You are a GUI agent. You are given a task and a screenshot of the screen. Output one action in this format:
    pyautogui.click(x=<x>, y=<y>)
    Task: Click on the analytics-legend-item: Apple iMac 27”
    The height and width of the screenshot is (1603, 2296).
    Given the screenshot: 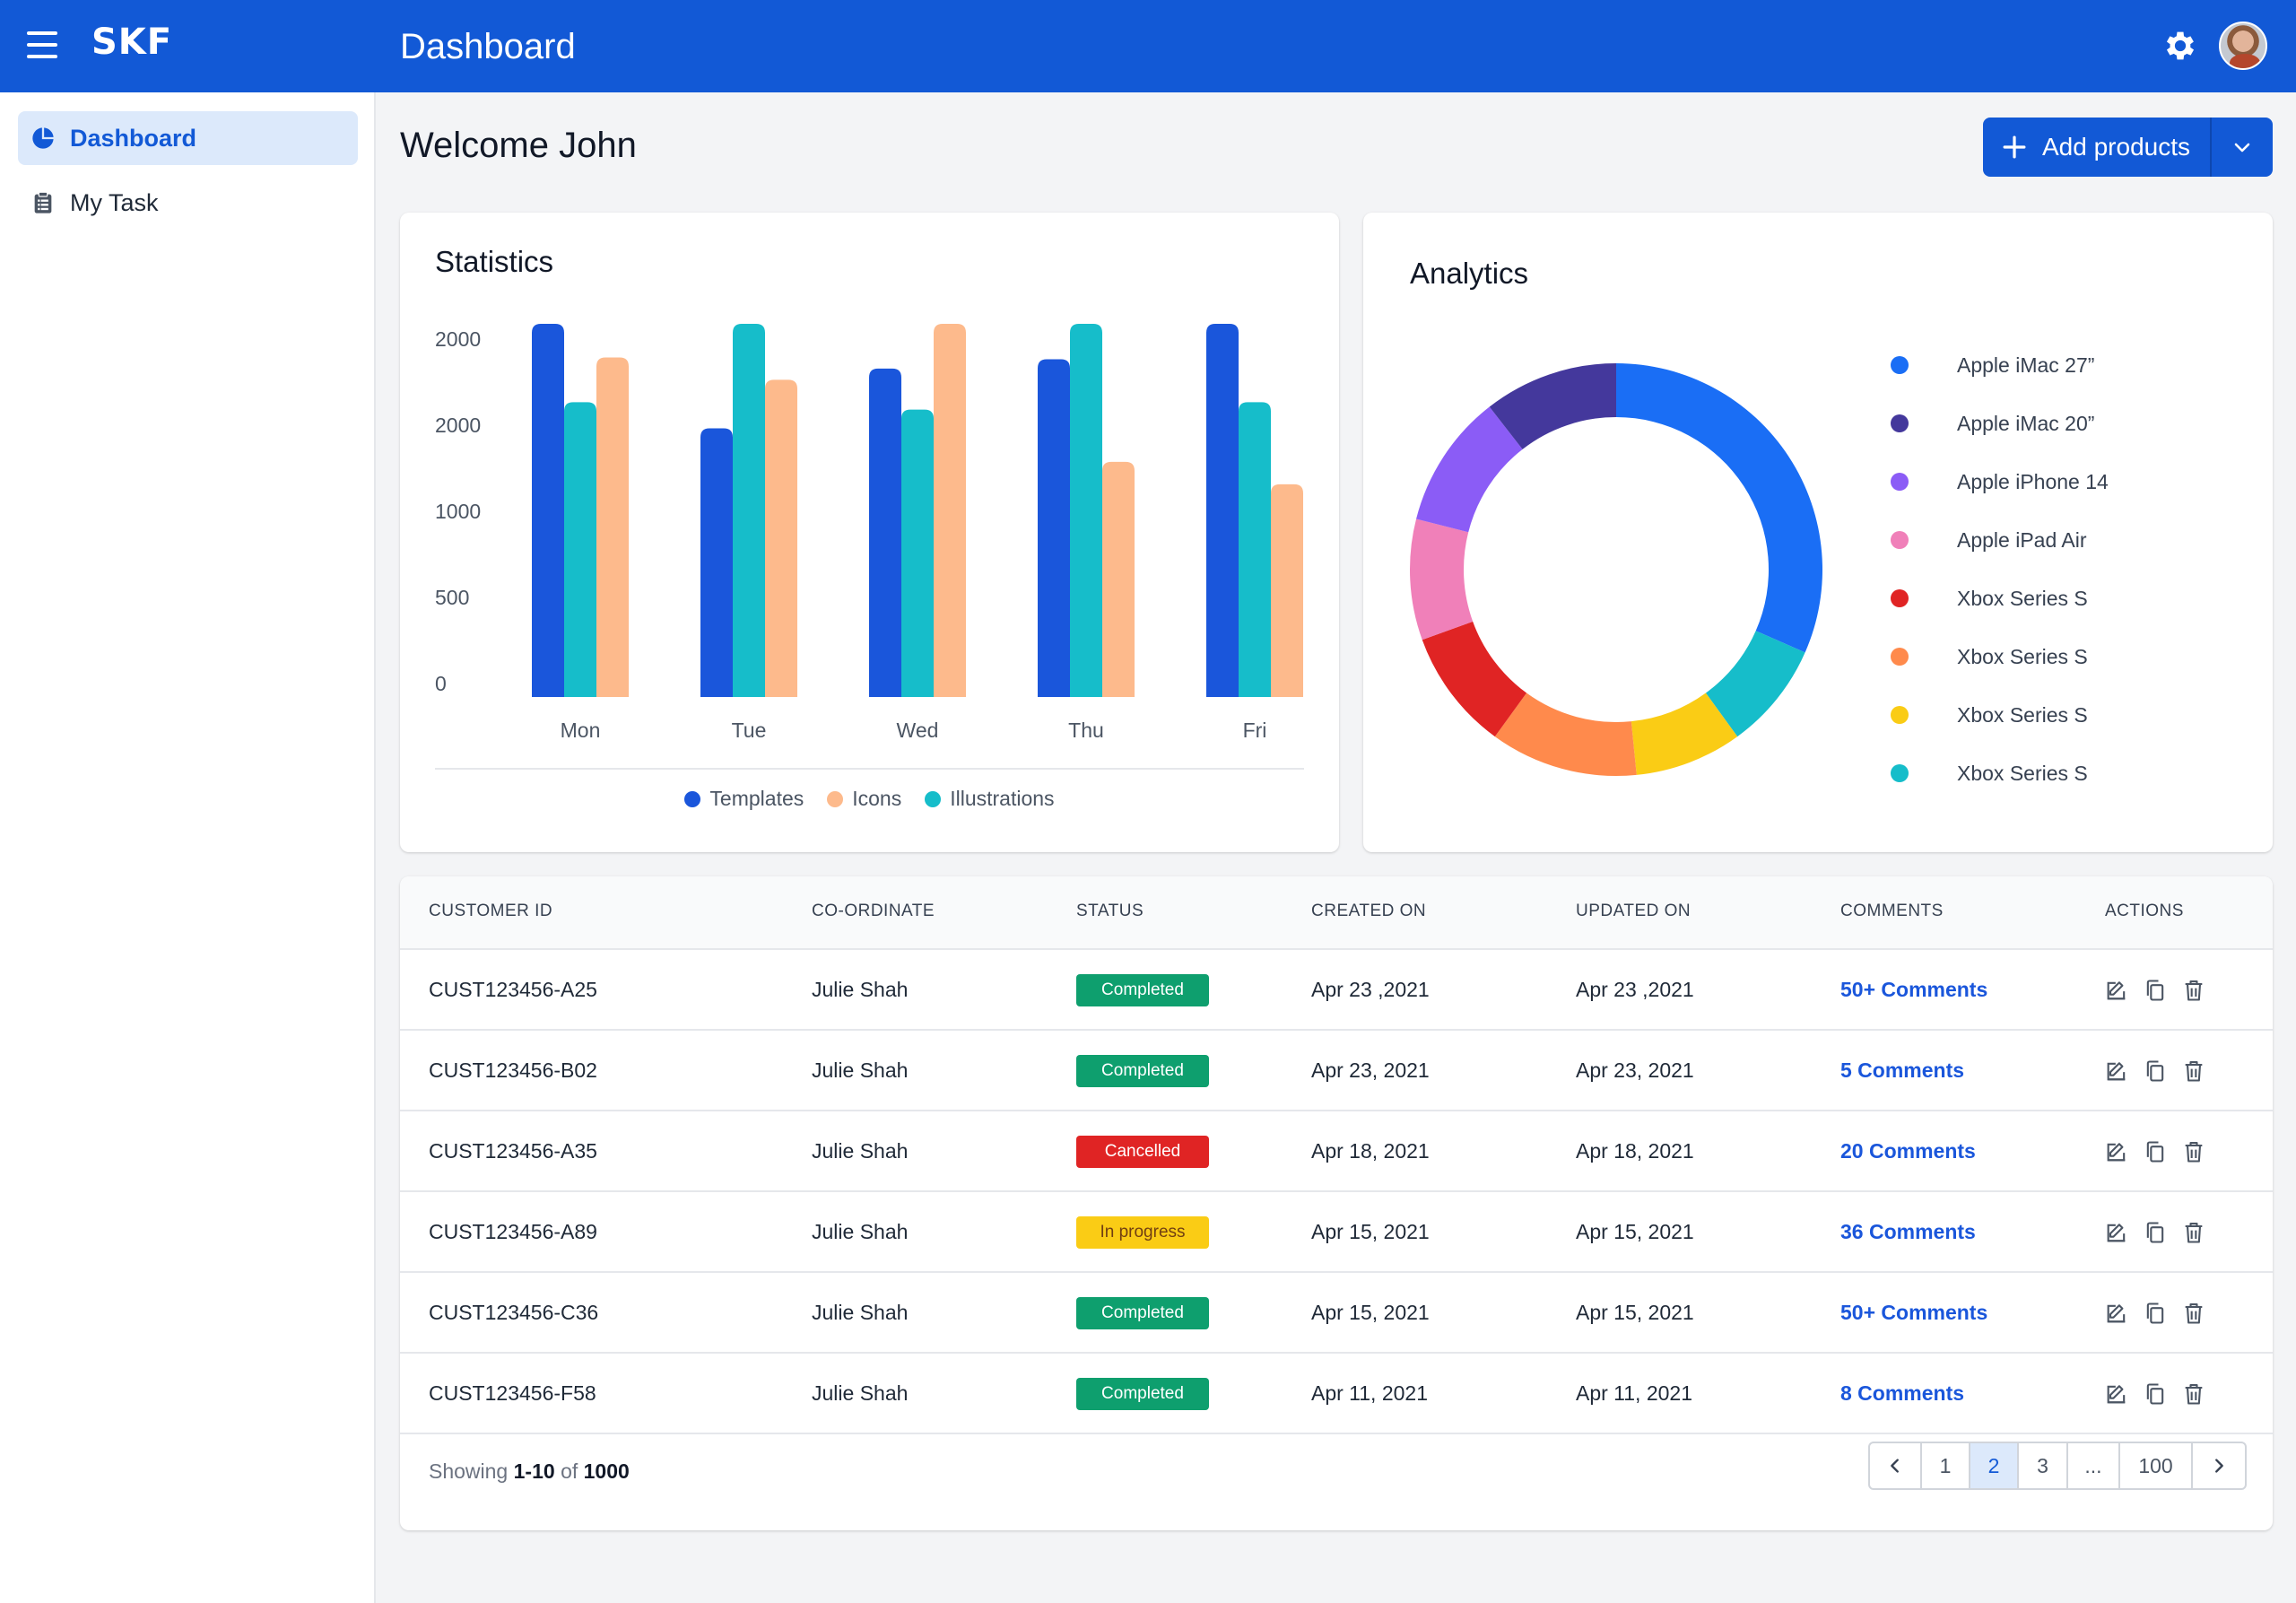 What is the action you would take?
    pyautogui.click(x=2061, y=365)
    